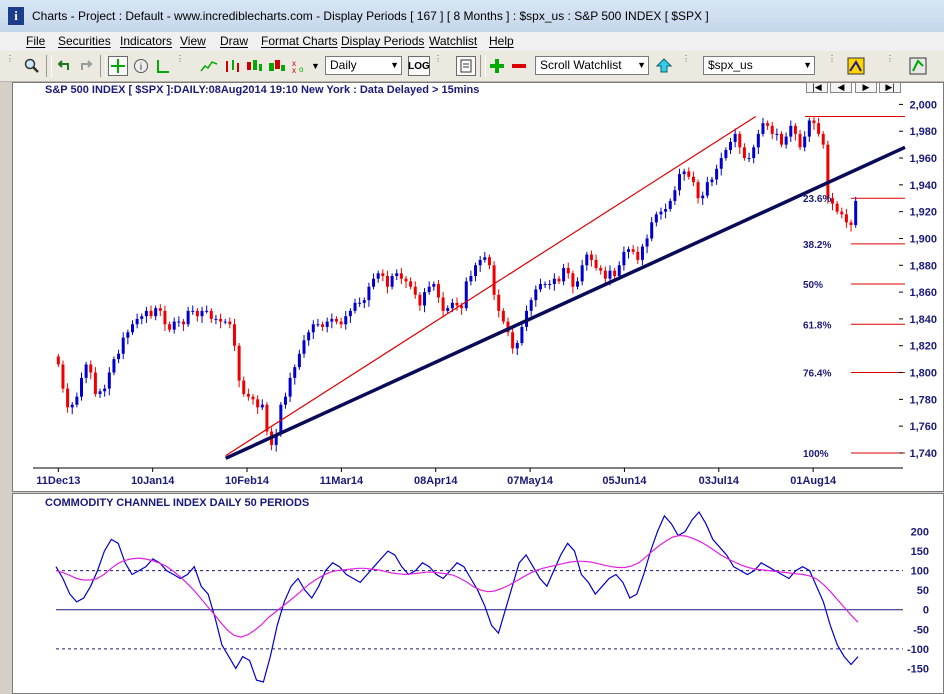 This screenshot has height=694, width=944. What do you see at coordinates (624, 481) in the screenshot?
I see `price-x-tick-label: 05Jun14` at bounding box center [624, 481].